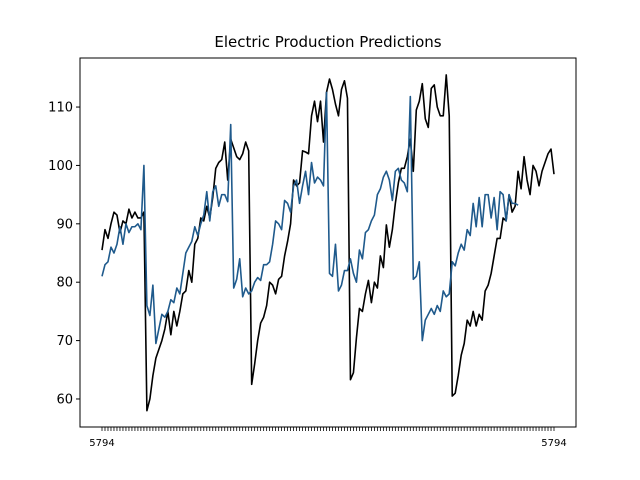 The height and width of the screenshot is (480, 640). What do you see at coordinates (64, 283) in the screenshot?
I see `y-tick-label: 80` at bounding box center [64, 283].